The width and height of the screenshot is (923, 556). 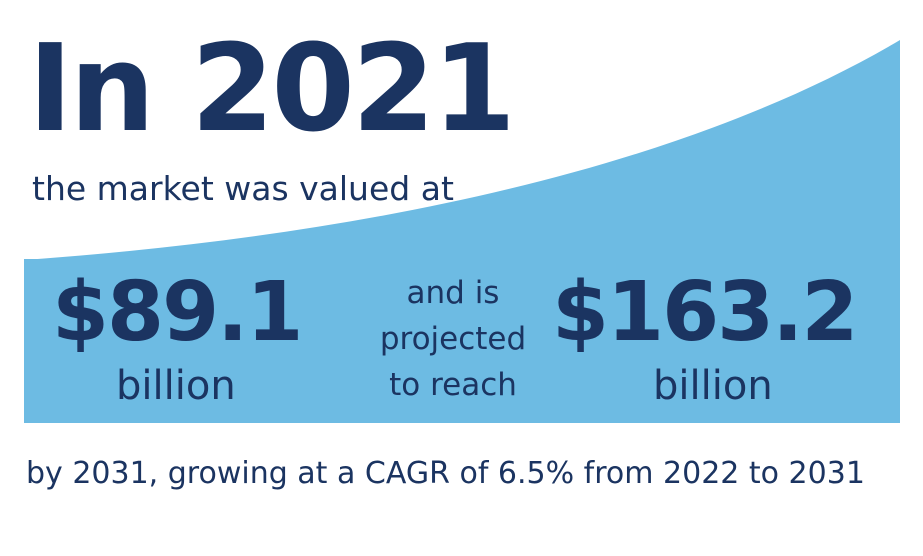 What do you see at coordinates (177, 312) in the screenshot?
I see `value-2021-amount: $89.1` at bounding box center [177, 312].